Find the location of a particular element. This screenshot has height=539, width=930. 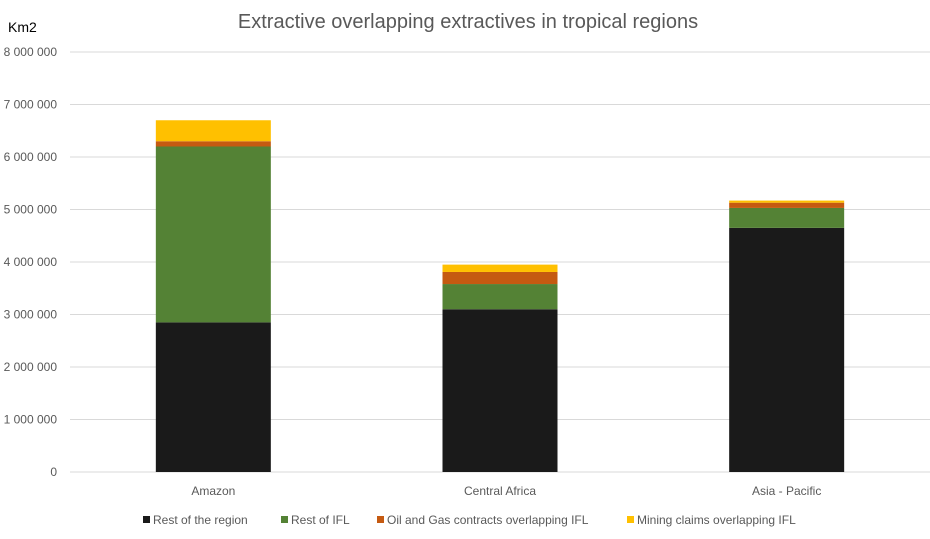

bar-segment-rest-of-the-region-central-africa is located at coordinates (500, 390).